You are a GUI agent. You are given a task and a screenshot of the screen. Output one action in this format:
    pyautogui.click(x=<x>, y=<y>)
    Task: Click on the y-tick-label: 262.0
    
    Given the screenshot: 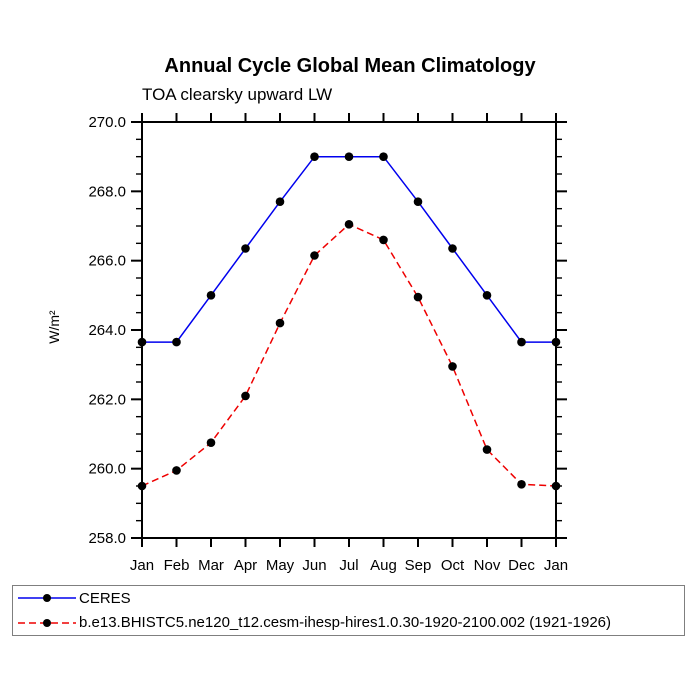 What is the action you would take?
    pyautogui.click(x=107, y=399)
    